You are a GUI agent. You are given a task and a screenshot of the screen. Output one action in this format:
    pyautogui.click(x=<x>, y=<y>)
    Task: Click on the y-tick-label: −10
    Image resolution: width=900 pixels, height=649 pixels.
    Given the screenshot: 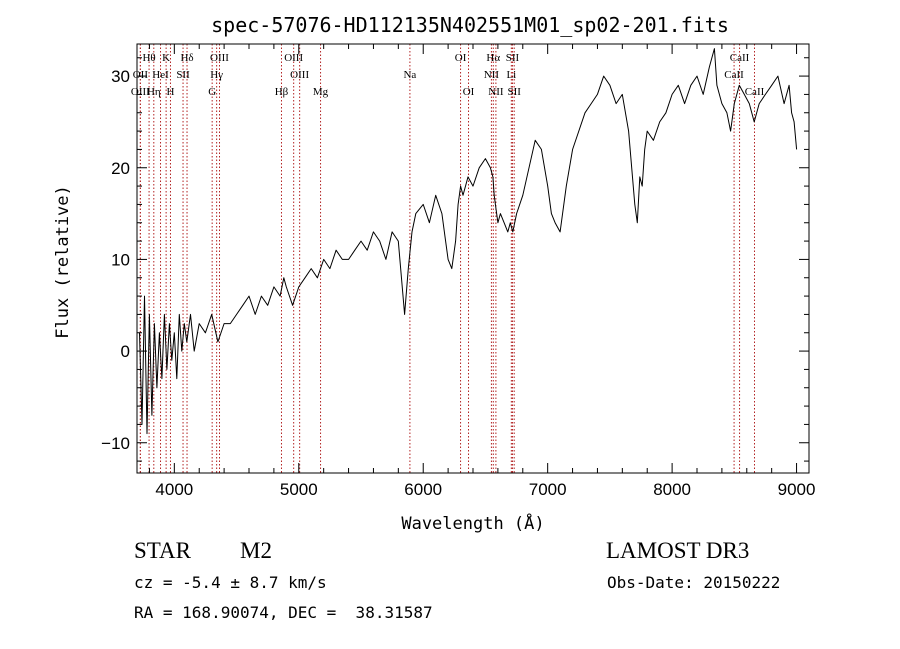 What is the action you would take?
    pyautogui.click(x=115, y=443)
    